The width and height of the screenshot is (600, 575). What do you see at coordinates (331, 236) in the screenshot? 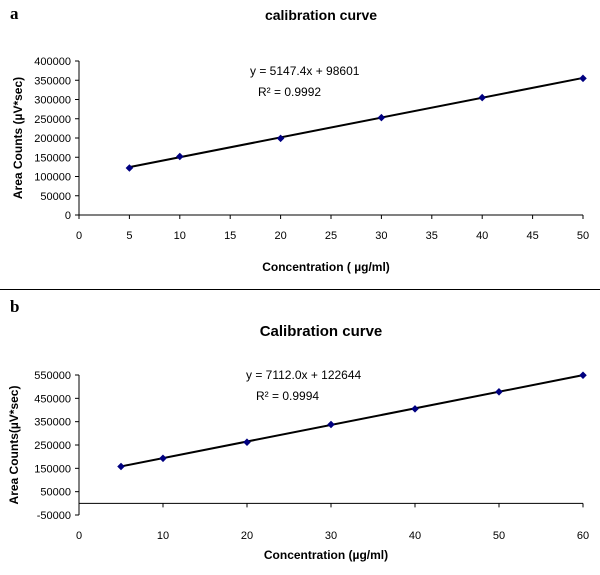
I see `x-tick-label: 25` at bounding box center [331, 236].